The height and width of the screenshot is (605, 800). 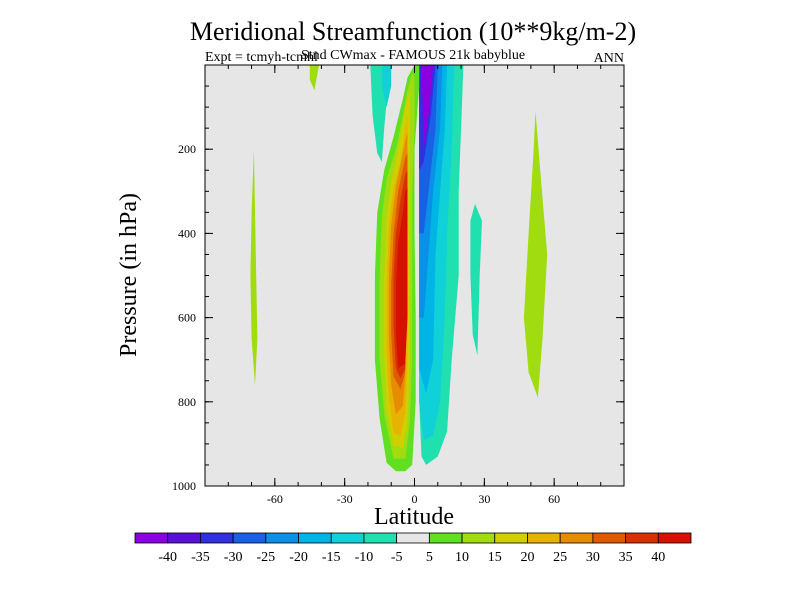 I want to click on chart-subtitle-left: Expt = tcmyh-tcmhl, so click(x=261, y=57).